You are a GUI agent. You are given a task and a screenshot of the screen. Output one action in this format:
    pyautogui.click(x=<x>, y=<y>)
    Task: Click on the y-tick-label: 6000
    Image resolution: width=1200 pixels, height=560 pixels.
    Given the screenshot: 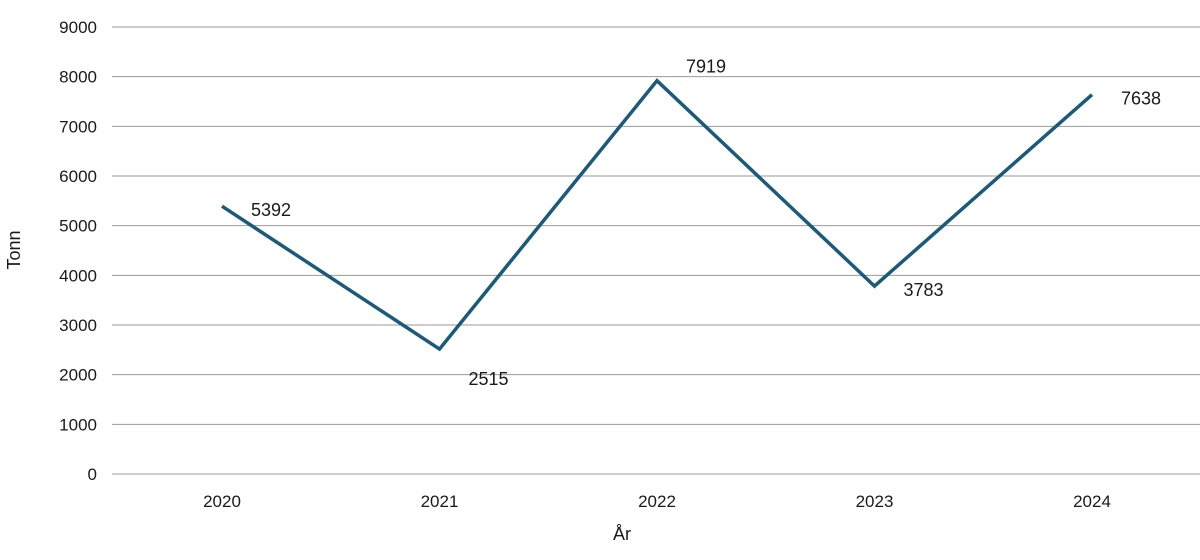 What is the action you would take?
    pyautogui.click(x=78, y=176)
    